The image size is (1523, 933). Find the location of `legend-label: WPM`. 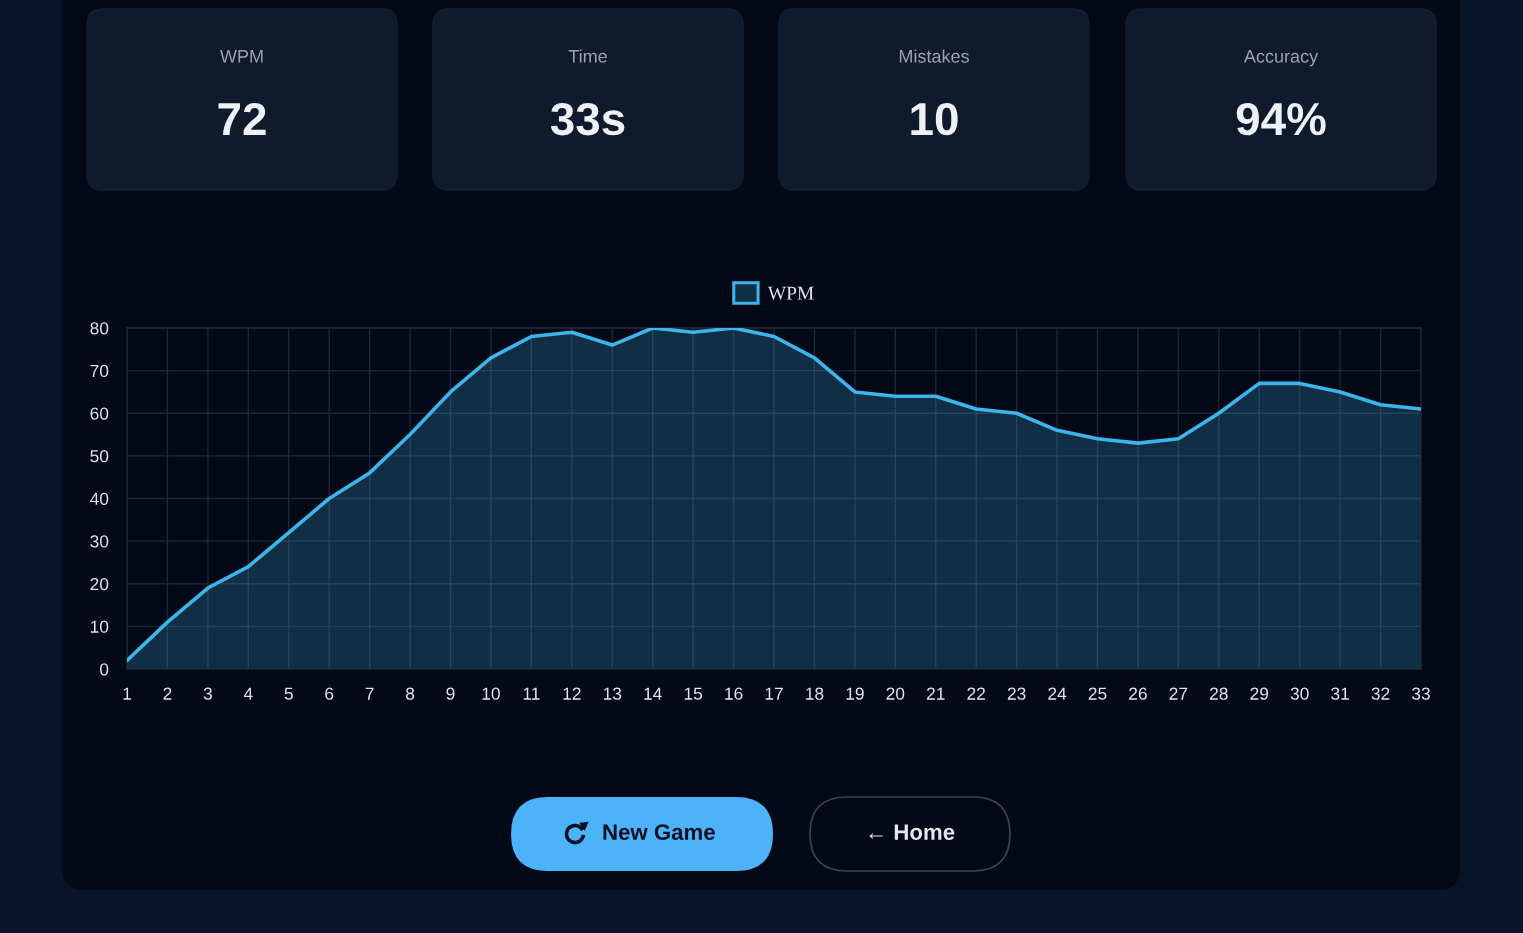

legend-label: WPM is located at coordinates (790, 293).